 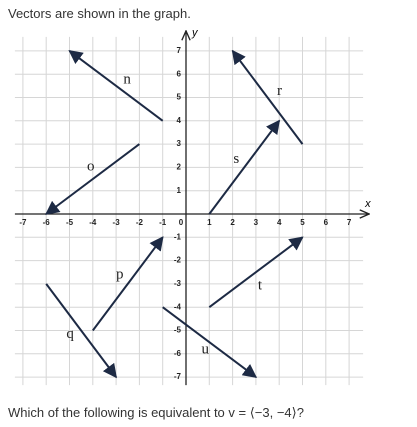 I want to click on x-tick-label: 2, so click(x=232, y=222).